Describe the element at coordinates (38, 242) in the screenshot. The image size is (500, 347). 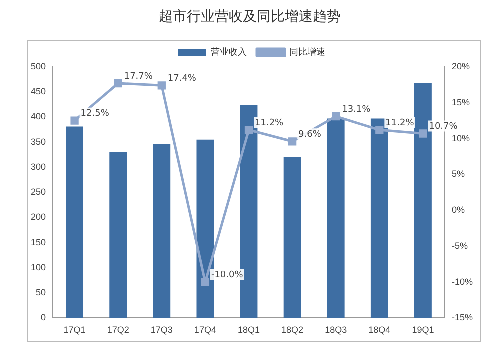
I see `y-tick-label: 150` at that location.